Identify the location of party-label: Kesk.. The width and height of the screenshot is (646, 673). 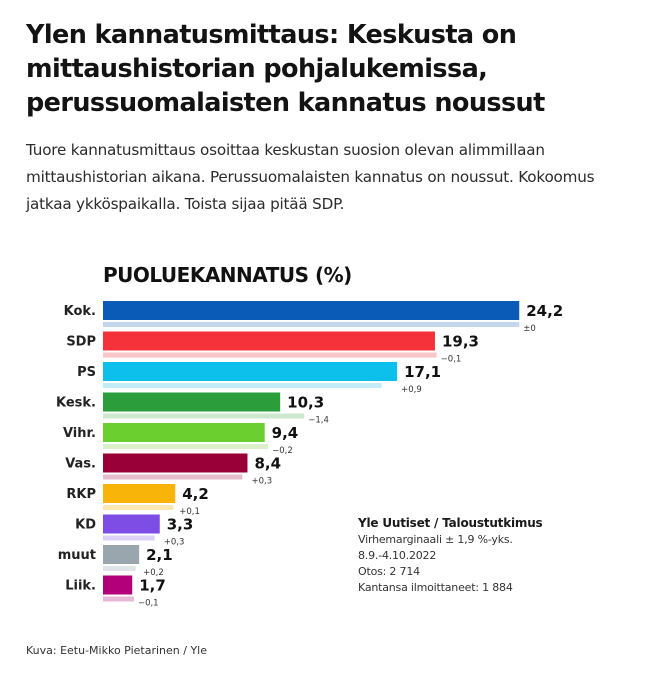
(76, 403).